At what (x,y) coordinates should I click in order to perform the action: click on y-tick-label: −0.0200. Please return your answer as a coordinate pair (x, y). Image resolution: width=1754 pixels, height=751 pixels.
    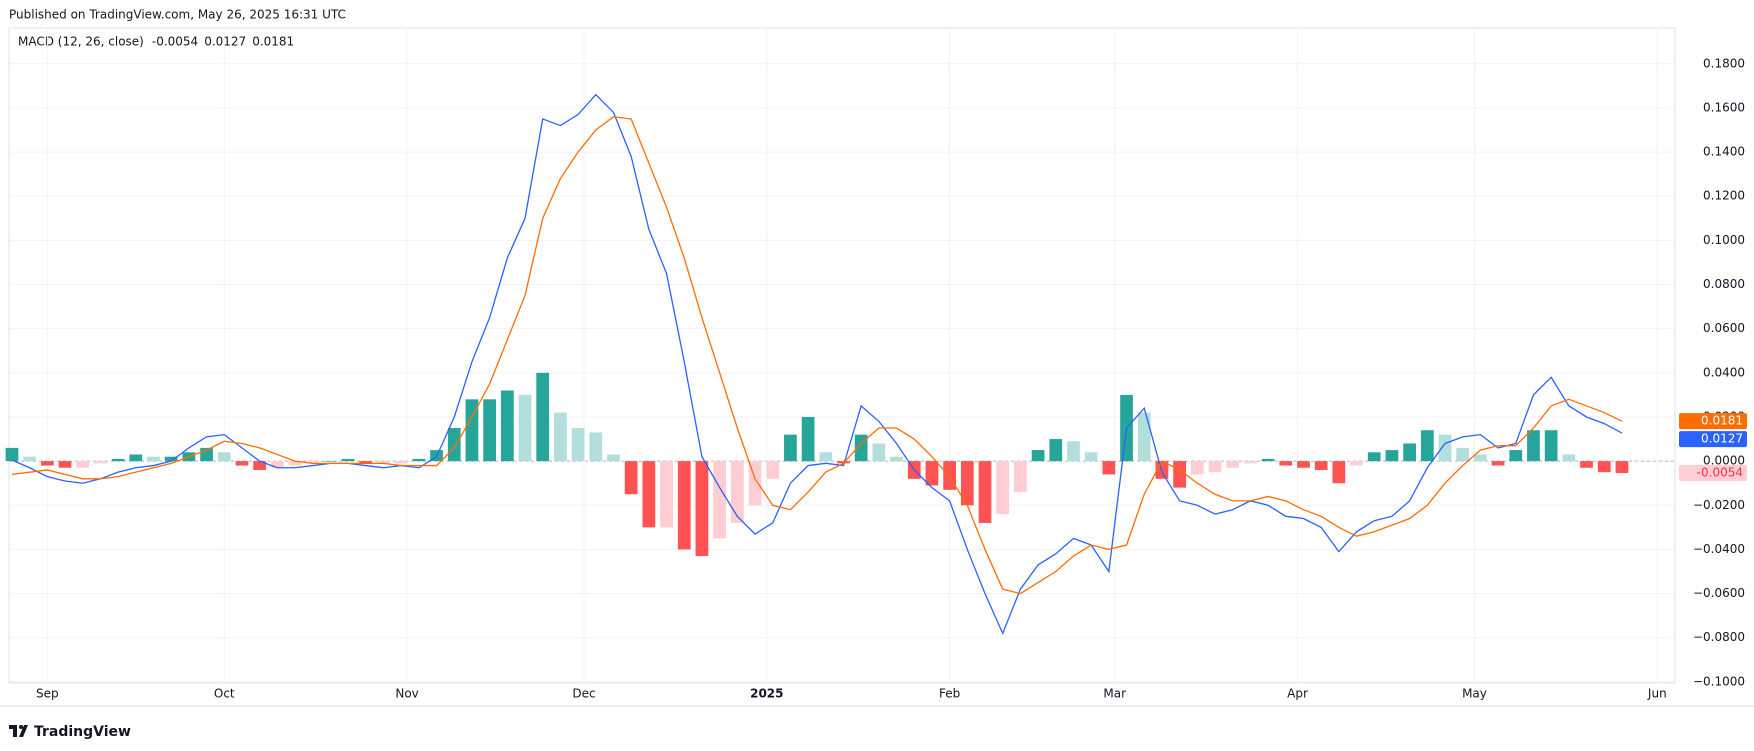
    Looking at the image, I should click on (1719, 505).